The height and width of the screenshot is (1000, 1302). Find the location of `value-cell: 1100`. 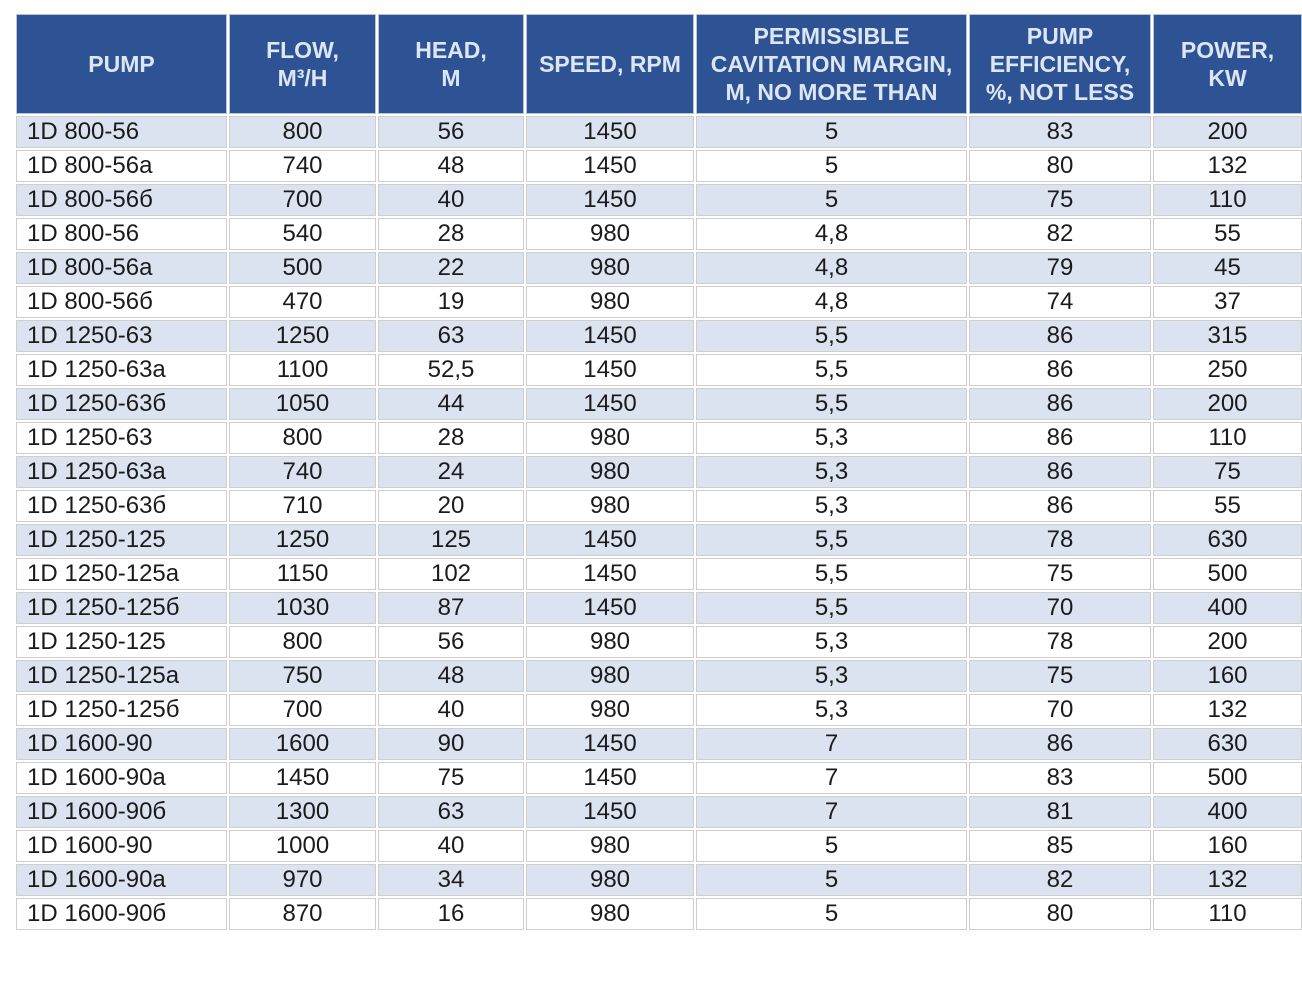

value-cell: 1100 is located at coordinates (302, 370).